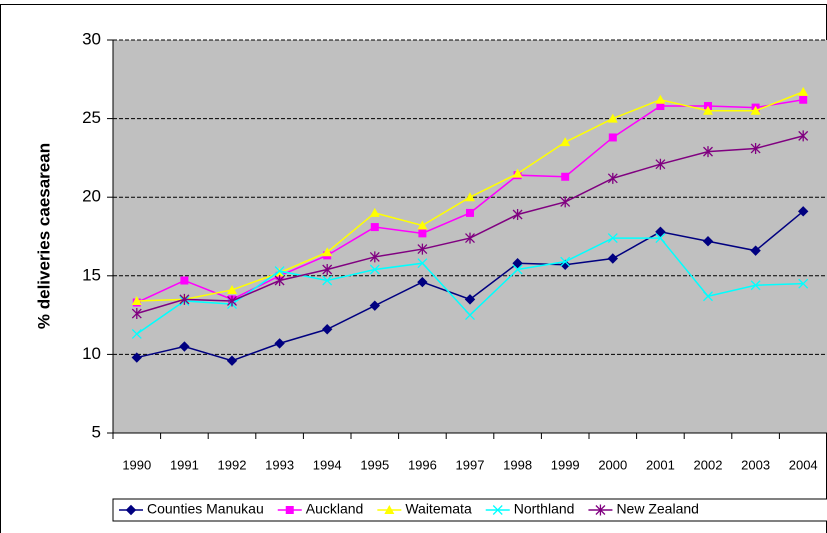 This screenshot has height=533, width=827. I want to click on x-tick-label: 1995, so click(374, 464).